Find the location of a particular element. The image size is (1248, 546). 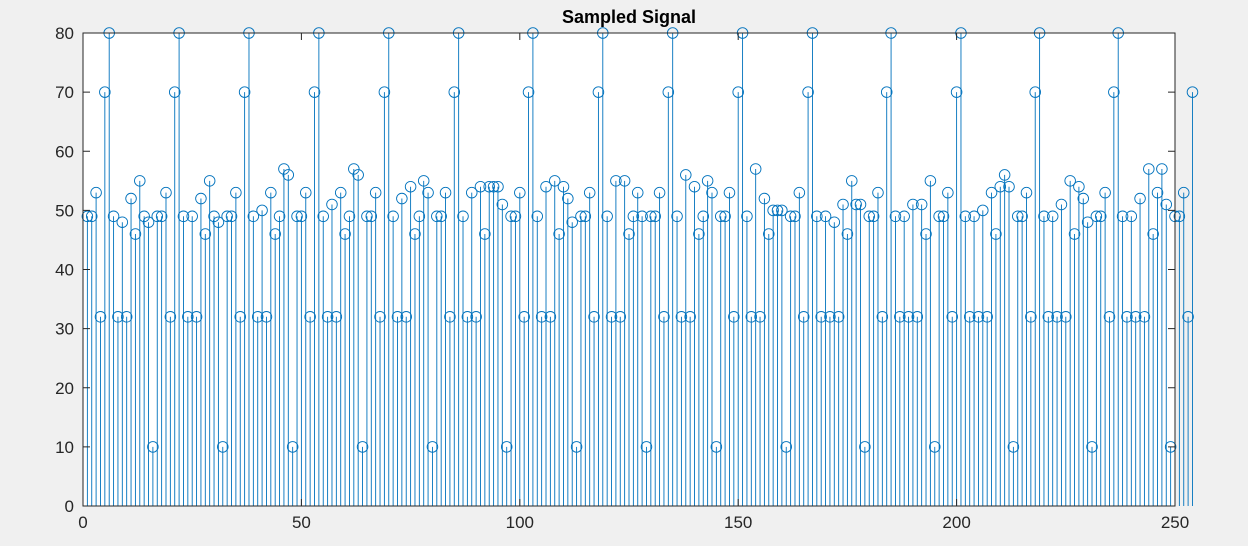

y-tick-label: 70 is located at coordinates (64, 92).